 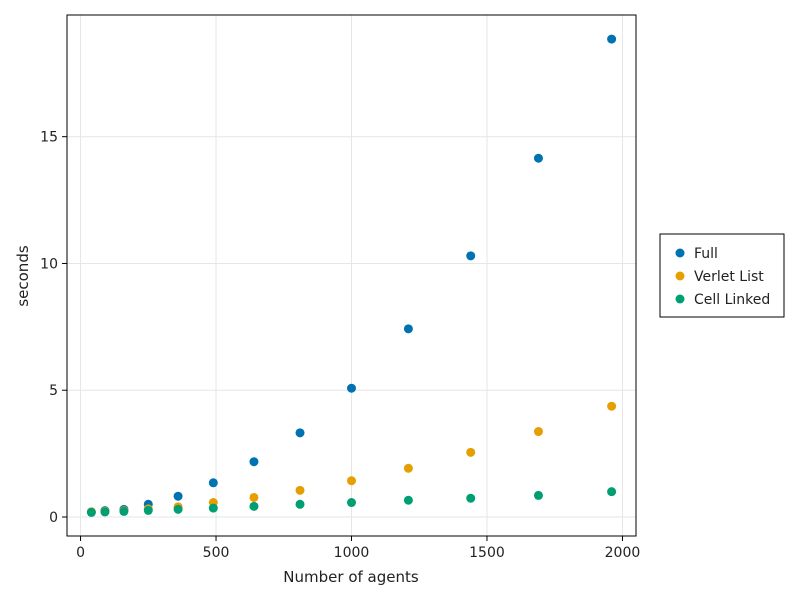 I want to click on y-tick-label: 0, so click(x=53, y=518).